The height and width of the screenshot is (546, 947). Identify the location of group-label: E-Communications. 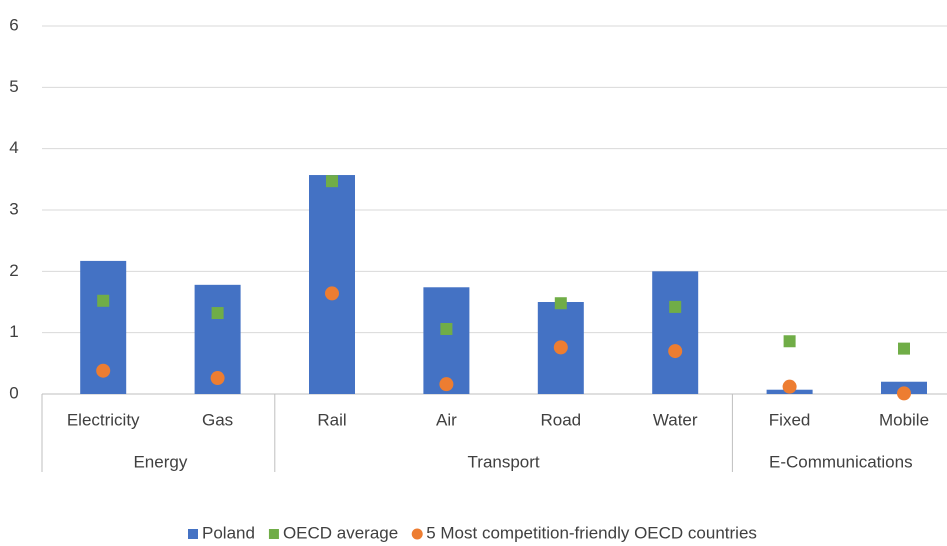
(841, 461).